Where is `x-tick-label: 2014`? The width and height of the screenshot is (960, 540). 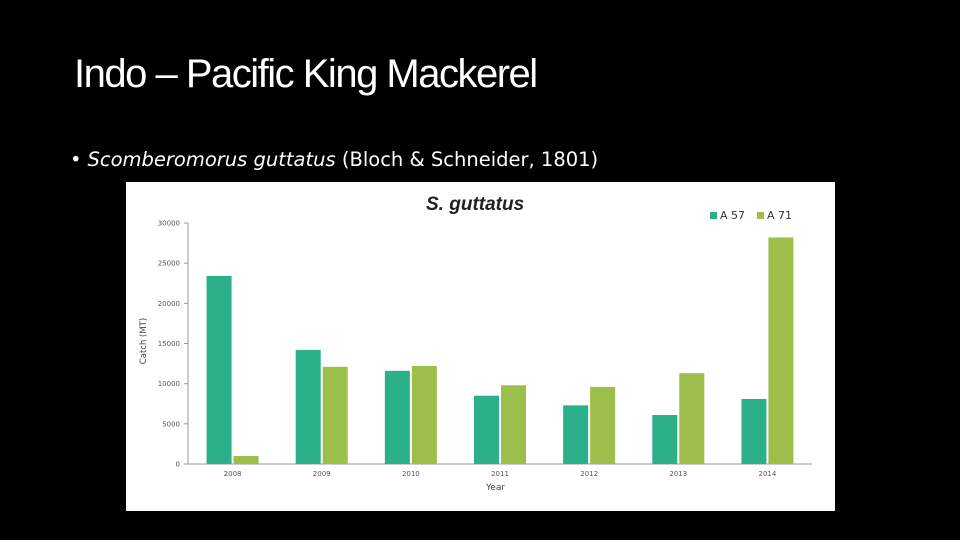
x-tick-label: 2014 is located at coordinates (768, 474).